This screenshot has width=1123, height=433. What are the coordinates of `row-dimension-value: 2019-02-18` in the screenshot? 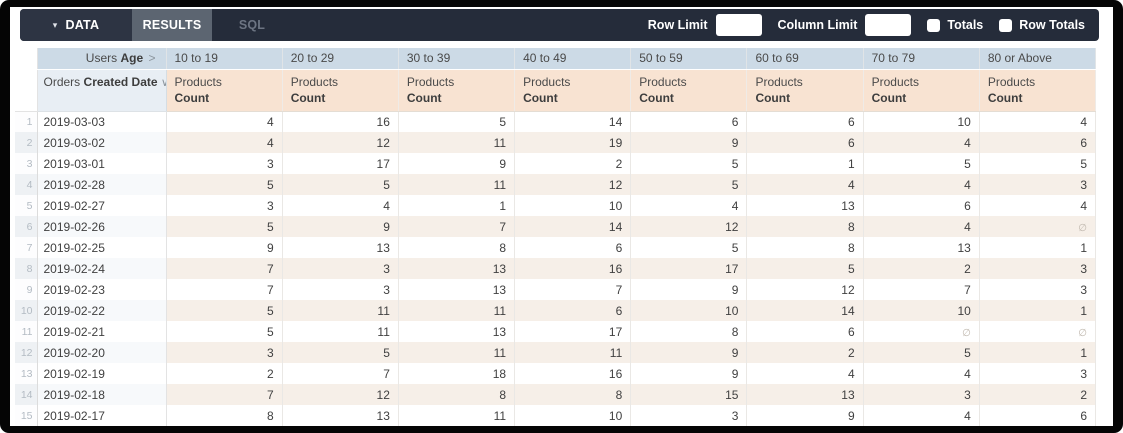 It's located at (102, 394).